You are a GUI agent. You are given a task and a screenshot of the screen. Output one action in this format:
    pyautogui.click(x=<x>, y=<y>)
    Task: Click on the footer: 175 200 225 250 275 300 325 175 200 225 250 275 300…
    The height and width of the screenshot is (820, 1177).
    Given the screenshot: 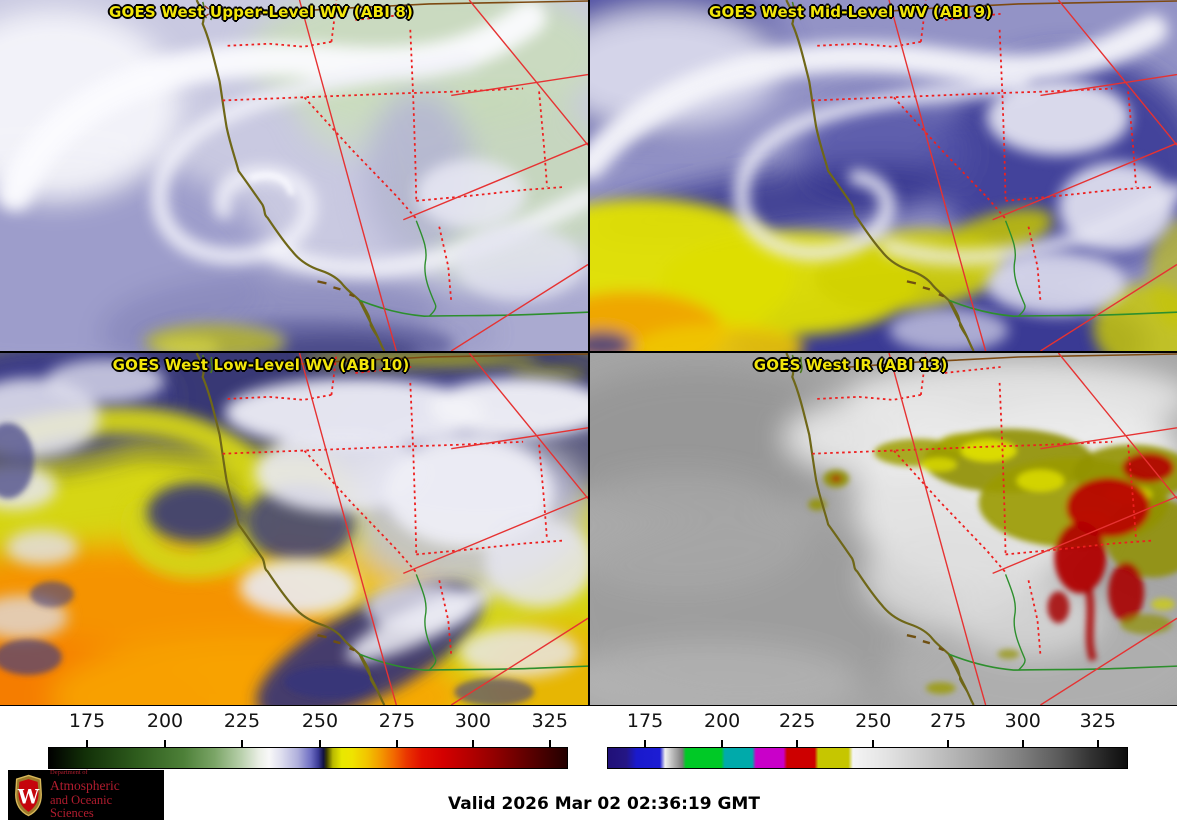 What is the action you would take?
    pyautogui.click(x=588, y=763)
    